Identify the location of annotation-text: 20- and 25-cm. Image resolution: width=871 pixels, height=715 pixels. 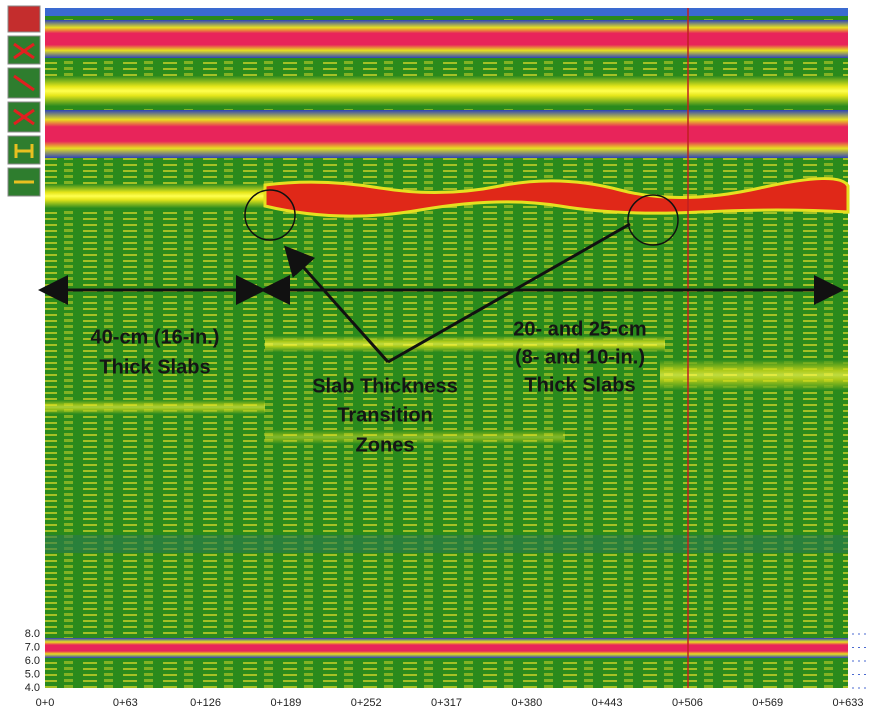
(579, 329).